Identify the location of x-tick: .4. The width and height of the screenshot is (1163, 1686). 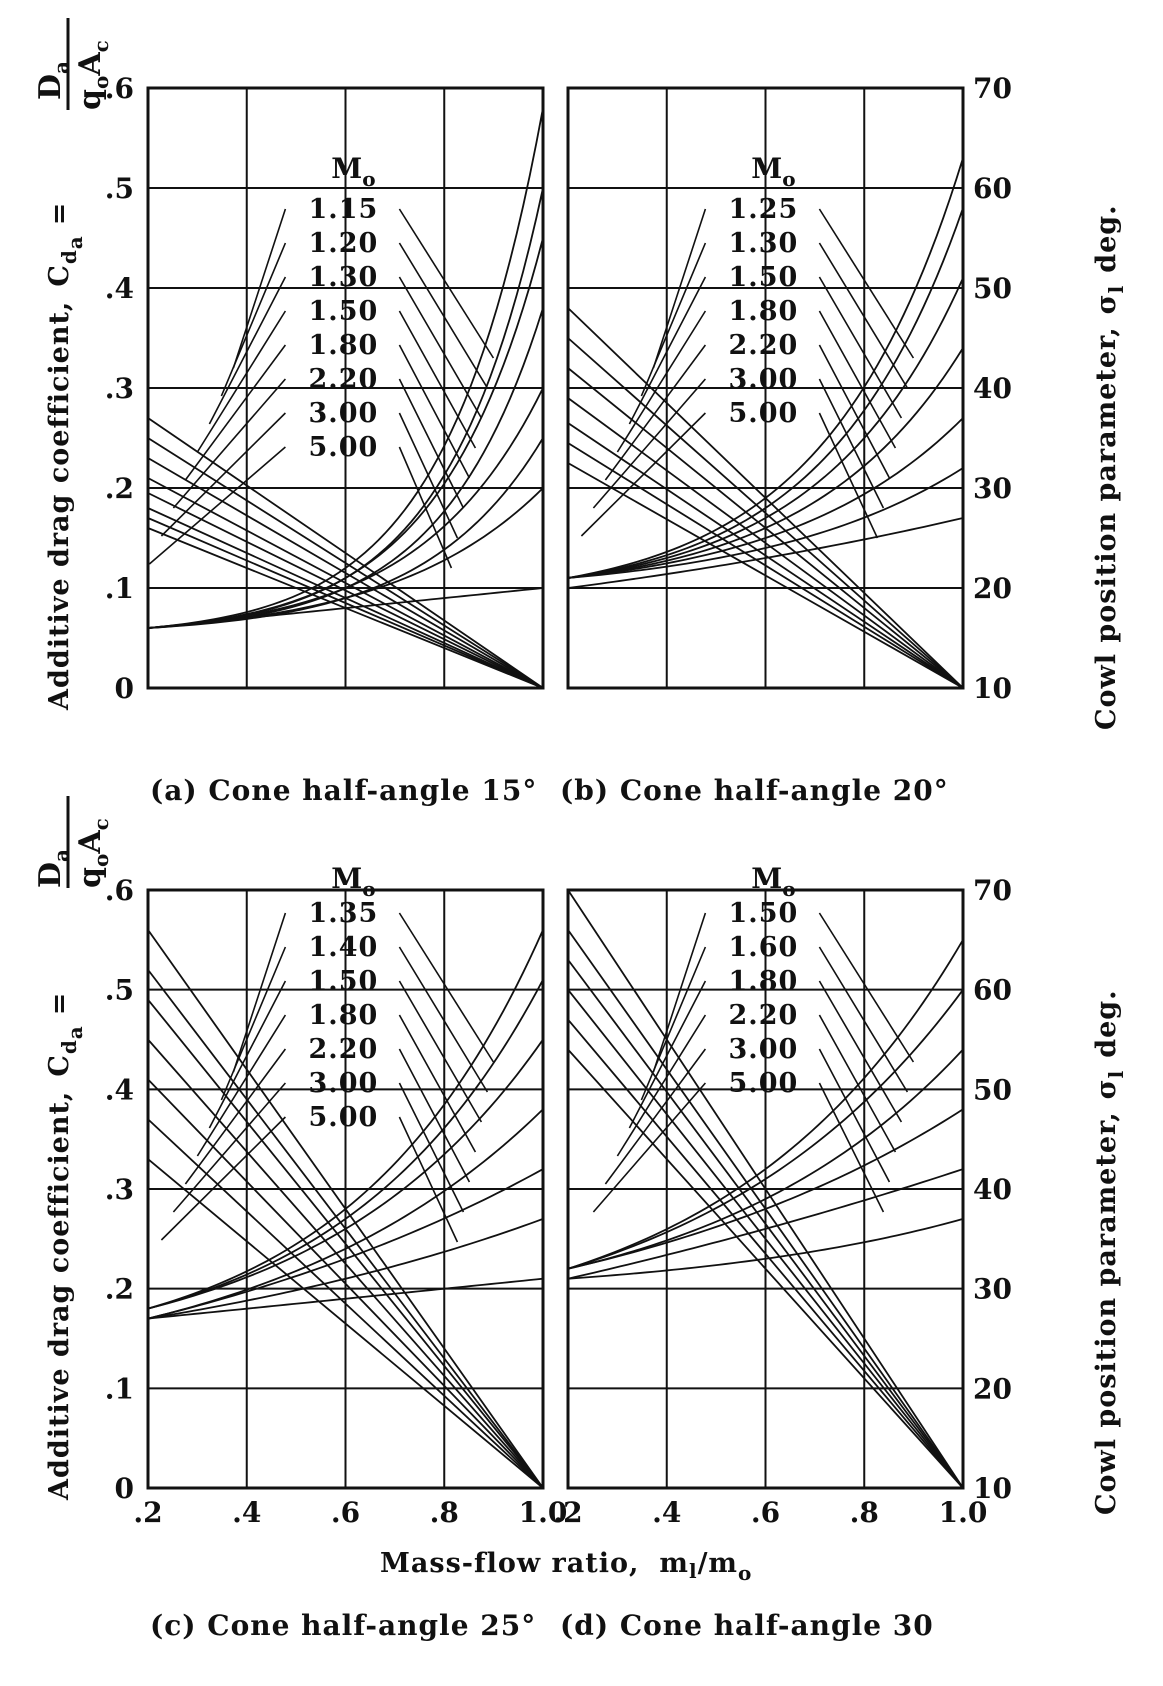
(666, 1512).